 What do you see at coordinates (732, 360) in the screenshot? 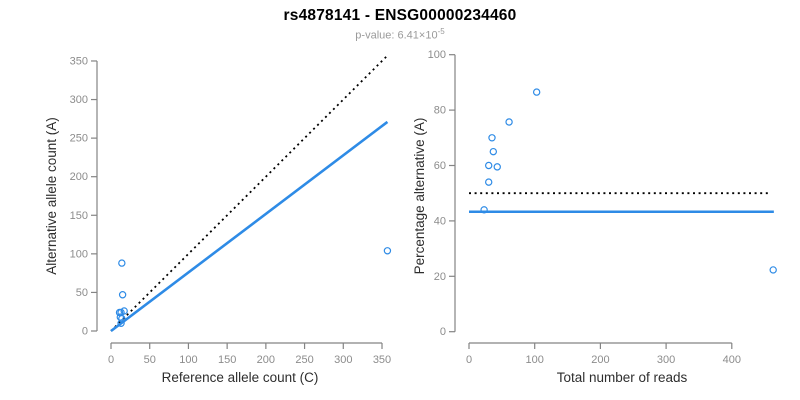
I see `x-tick-label: 400` at bounding box center [732, 360].